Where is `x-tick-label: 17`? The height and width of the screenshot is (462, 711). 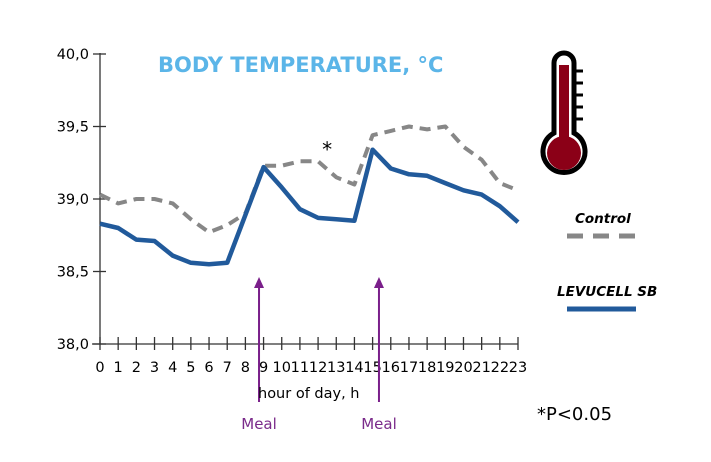 x-tick-label: 17 is located at coordinates (409, 368).